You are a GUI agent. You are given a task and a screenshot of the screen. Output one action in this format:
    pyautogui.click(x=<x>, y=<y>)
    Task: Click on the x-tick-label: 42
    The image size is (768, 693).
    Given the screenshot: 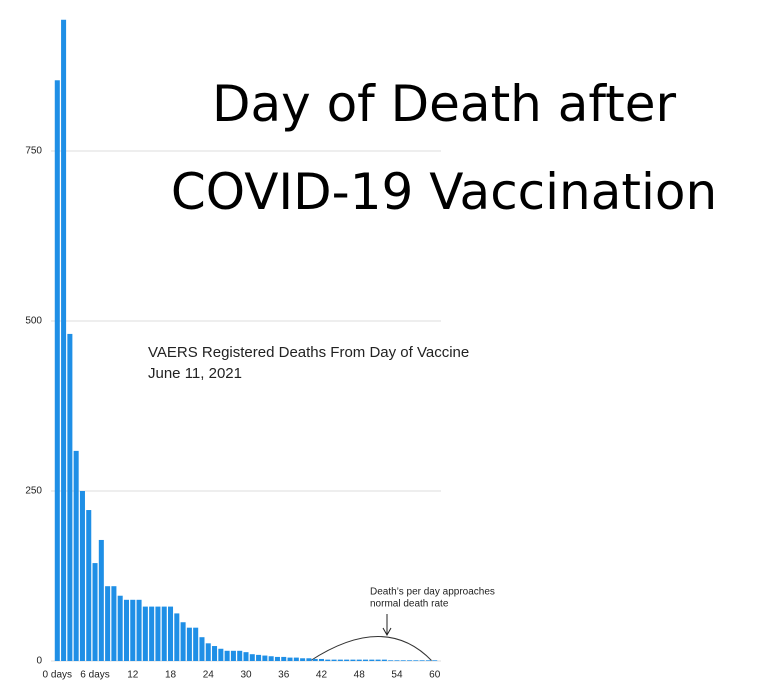 What is the action you would take?
    pyautogui.click(x=322, y=675)
    